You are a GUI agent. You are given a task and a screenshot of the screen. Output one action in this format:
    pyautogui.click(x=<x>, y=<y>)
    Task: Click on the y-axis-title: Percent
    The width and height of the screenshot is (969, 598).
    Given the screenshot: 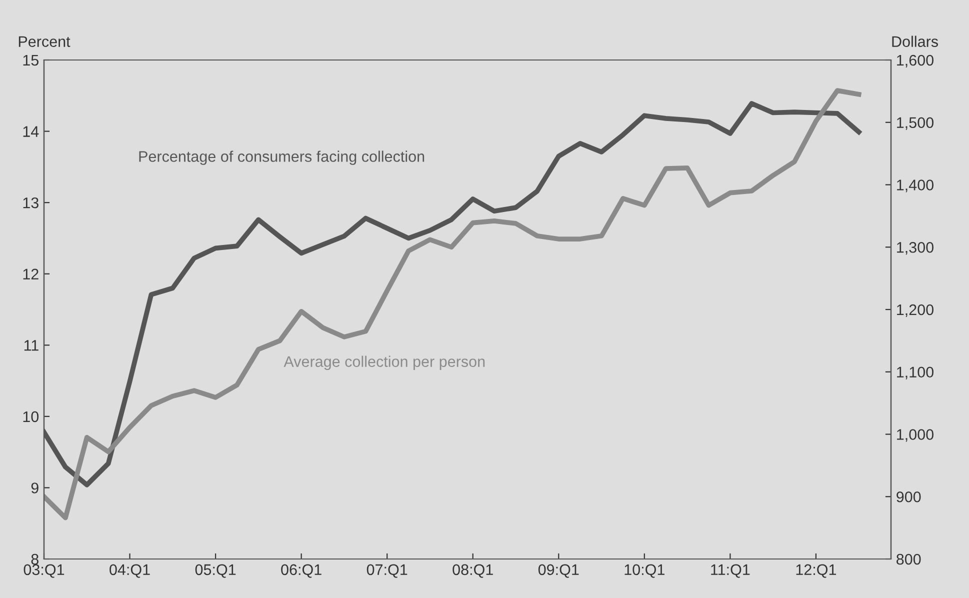 What is the action you would take?
    pyautogui.click(x=44, y=41)
    